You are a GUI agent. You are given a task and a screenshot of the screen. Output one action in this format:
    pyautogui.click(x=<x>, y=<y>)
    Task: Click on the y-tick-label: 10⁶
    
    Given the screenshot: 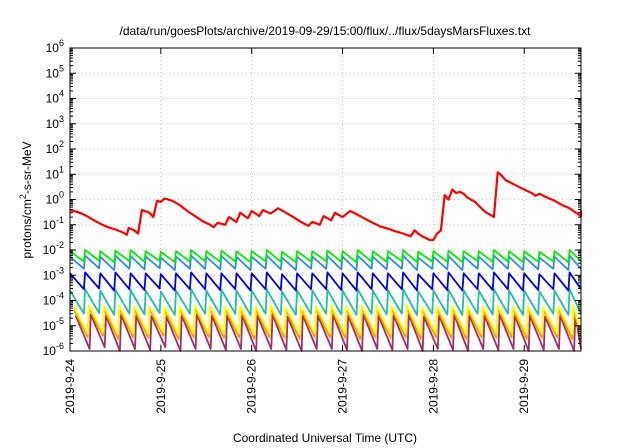 What is the action you would take?
    pyautogui.click(x=55, y=46)
    